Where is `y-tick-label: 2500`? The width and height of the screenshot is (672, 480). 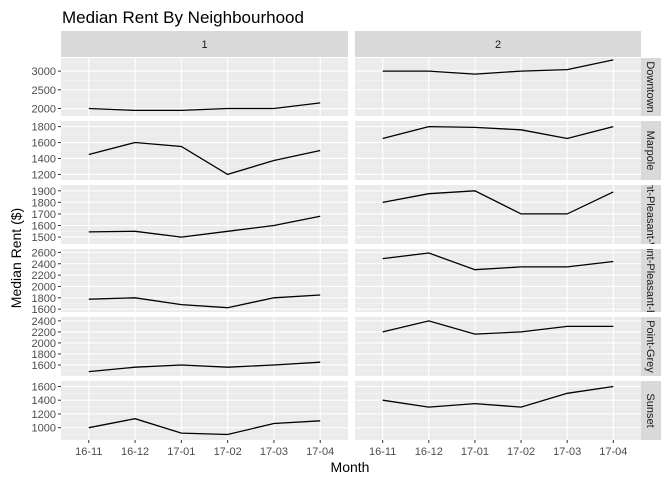 y-tick-label: 2500 is located at coordinates (44, 91).